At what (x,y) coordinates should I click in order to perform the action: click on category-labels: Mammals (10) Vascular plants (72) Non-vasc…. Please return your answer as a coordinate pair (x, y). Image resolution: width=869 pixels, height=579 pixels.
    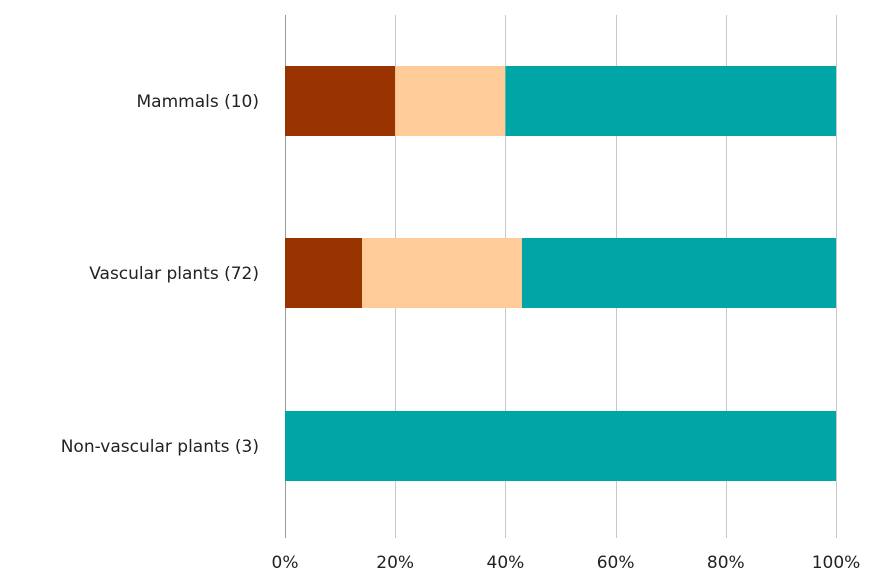
    Looking at the image, I should click on (160, 274).